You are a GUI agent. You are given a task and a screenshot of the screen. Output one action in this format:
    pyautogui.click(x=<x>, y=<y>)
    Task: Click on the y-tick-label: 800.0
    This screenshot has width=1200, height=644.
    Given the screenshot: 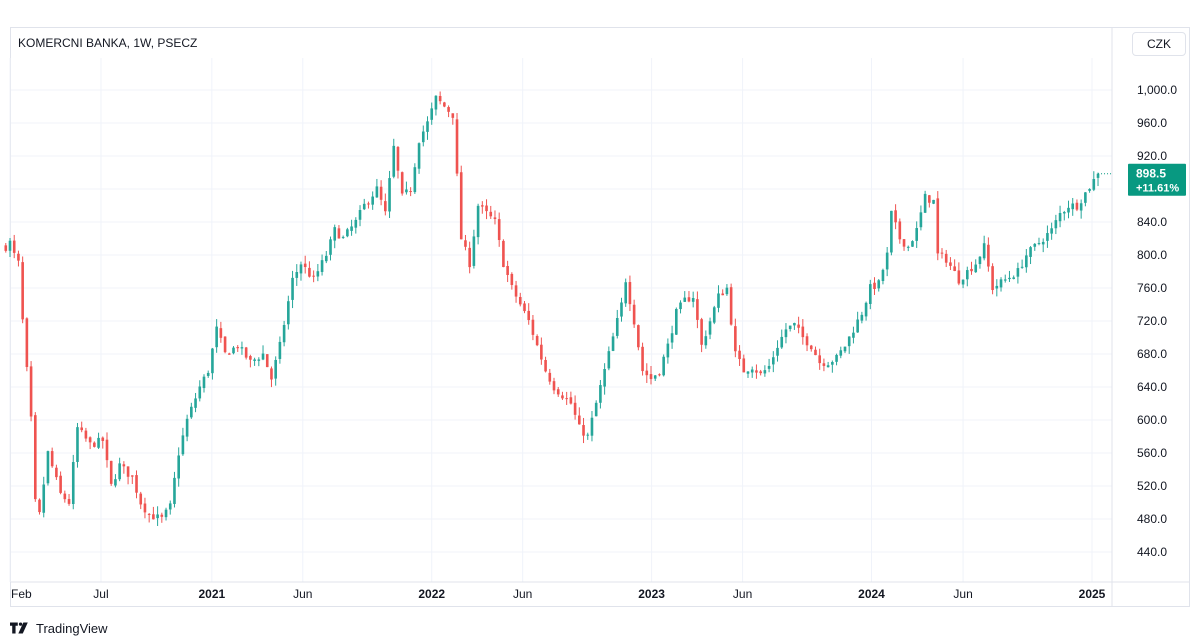 What is the action you would take?
    pyautogui.click(x=1152, y=255)
    